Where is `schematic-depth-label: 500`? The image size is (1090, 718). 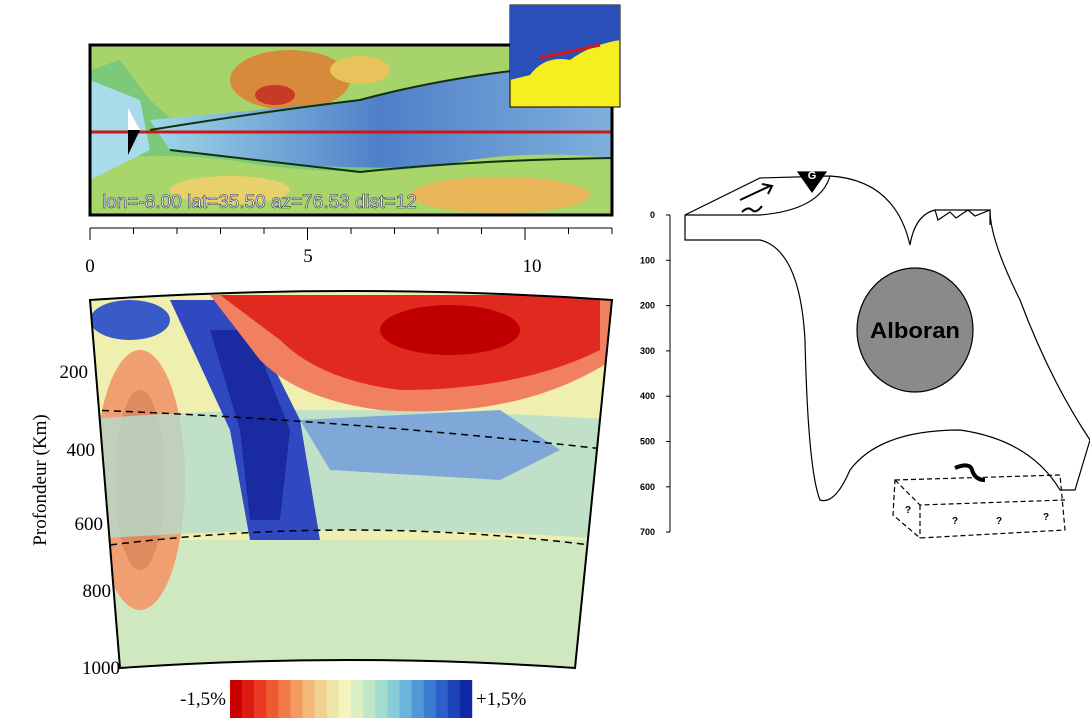 schematic-depth-label: 500 is located at coordinates (647, 442).